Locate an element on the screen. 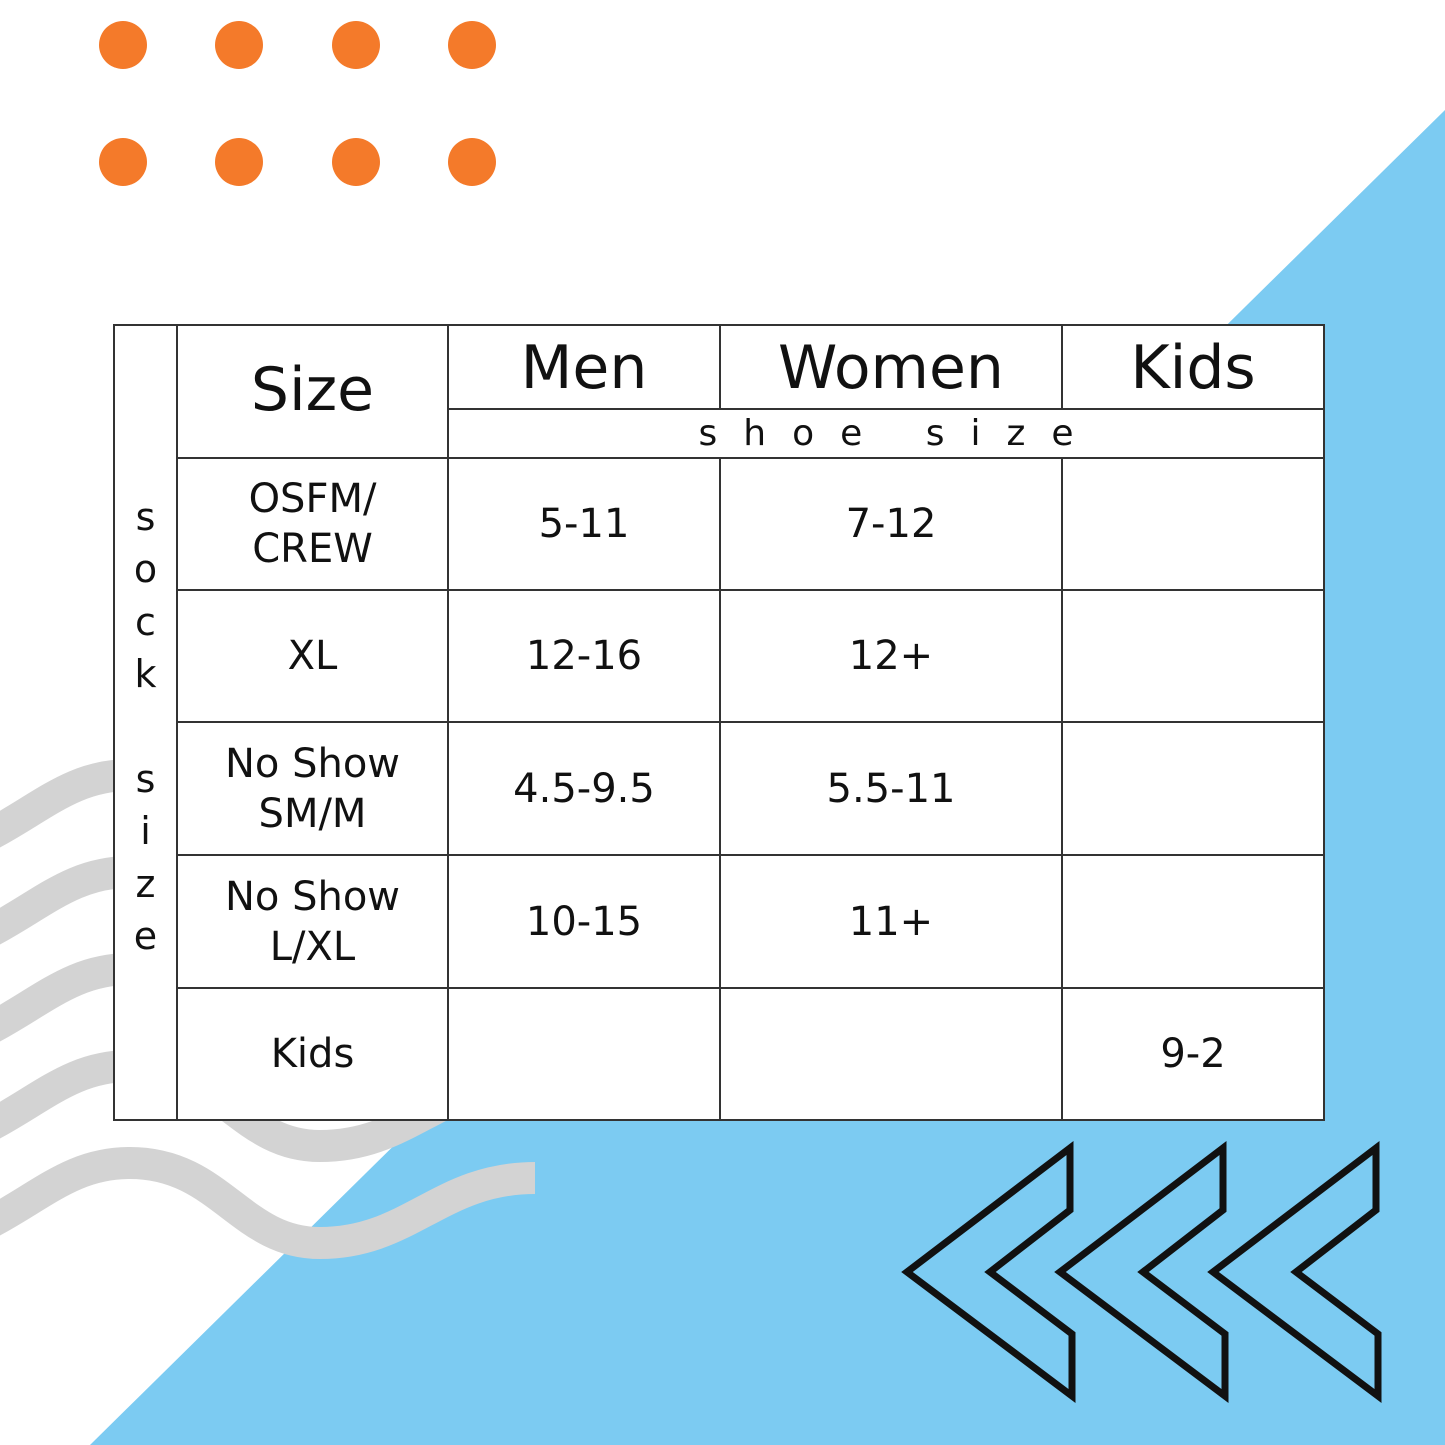  header-women-text: Women is located at coordinates (891, 368).